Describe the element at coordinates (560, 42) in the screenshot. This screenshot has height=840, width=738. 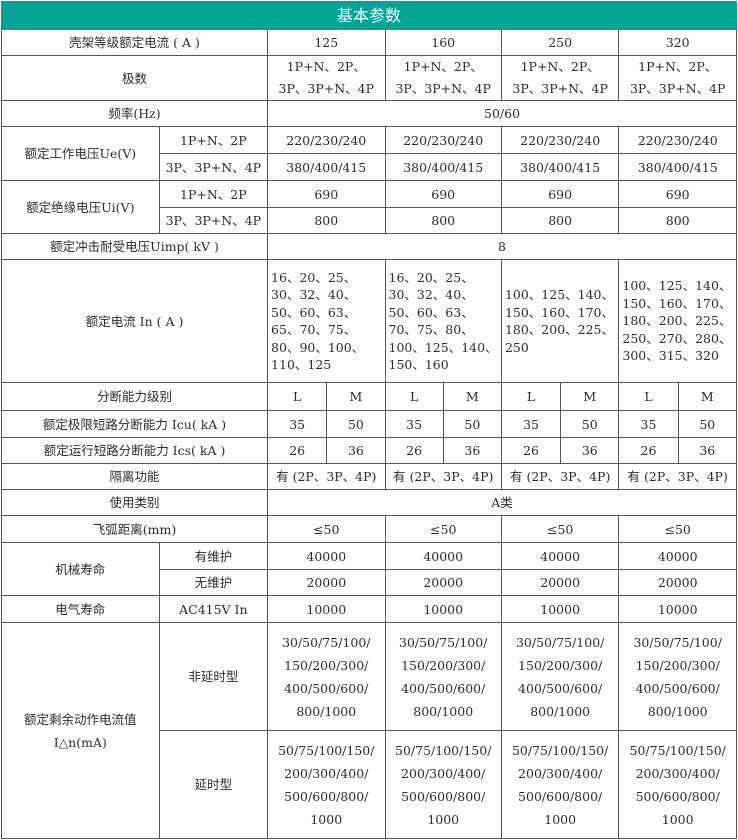
I see `frame-250: 250` at that location.